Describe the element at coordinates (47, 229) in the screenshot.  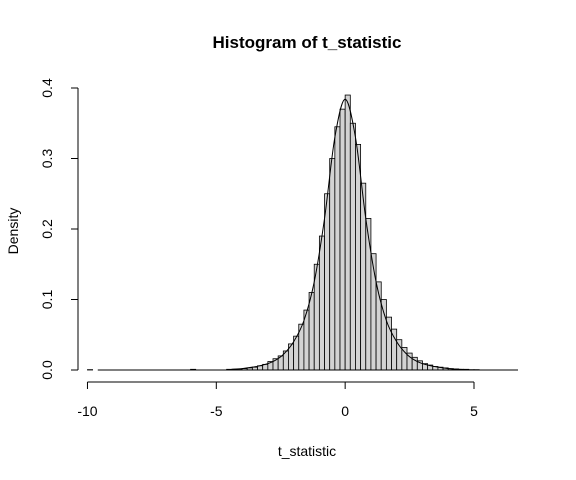
I see `y-tick-label: 0.2` at that location.